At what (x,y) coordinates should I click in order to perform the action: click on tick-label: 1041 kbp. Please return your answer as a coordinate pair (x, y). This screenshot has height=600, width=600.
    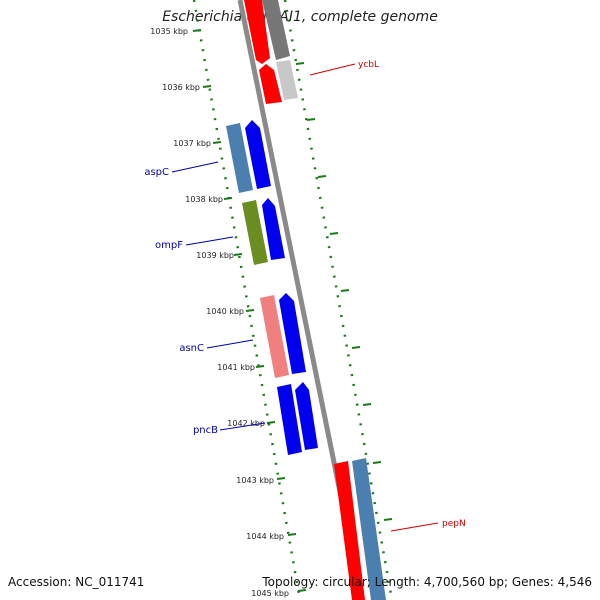
    Looking at the image, I should click on (236, 367).